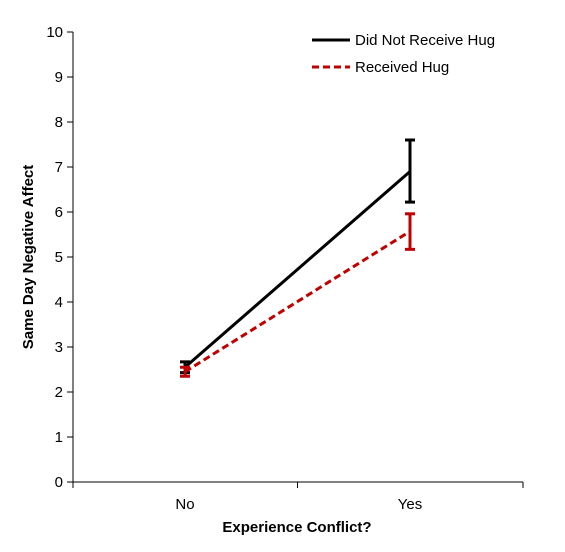 This screenshot has height=552, width=565. What do you see at coordinates (59, 392) in the screenshot?
I see `y-tick-label: 2` at bounding box center [59, 392].